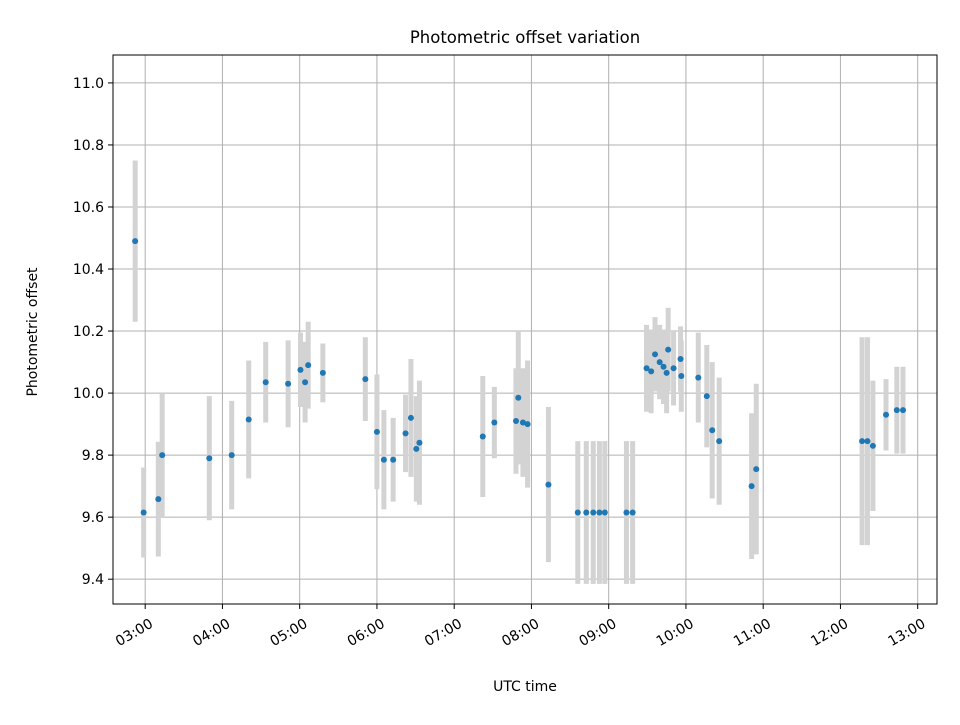 Image resolution: width=960 pixels, height=725 pixels. I want to click on y-tick-label: 9.4, so click(93, 580).